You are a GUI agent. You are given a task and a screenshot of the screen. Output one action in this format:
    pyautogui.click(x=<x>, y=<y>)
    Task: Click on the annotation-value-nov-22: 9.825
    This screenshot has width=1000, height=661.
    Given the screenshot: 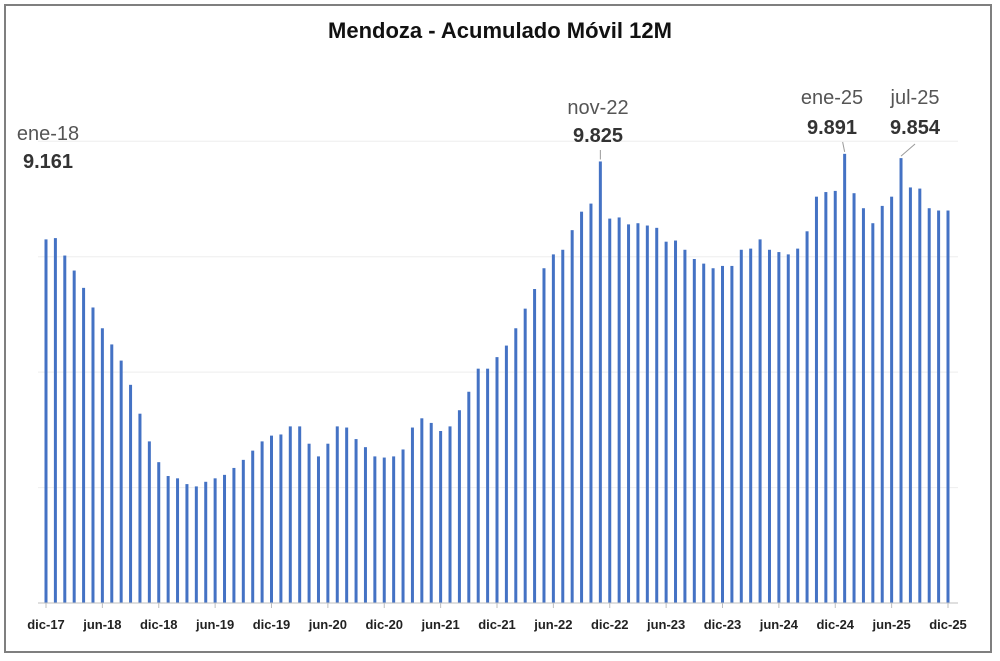 What is the action you would take?
    pyautogui.click(x=598, y=136)
    